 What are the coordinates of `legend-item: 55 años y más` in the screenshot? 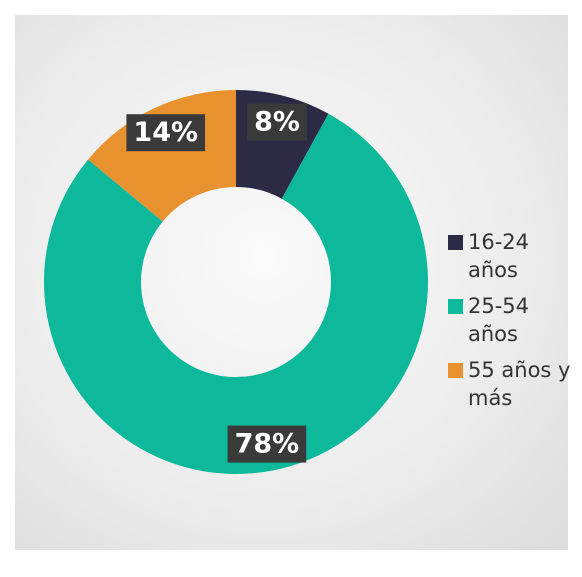 It's located at (512, 384).